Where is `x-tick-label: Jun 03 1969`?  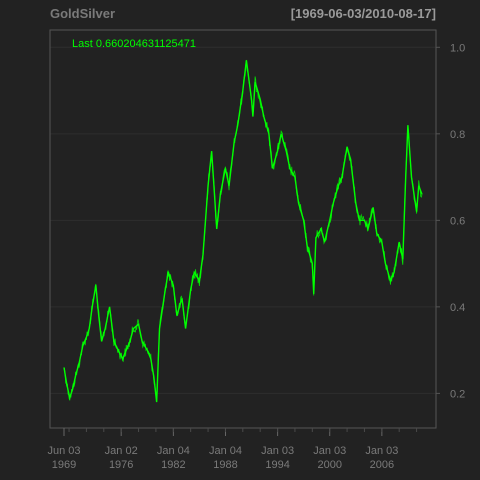 x-tick-label: Jun 03 1969 is located at coordinates (63, 458).